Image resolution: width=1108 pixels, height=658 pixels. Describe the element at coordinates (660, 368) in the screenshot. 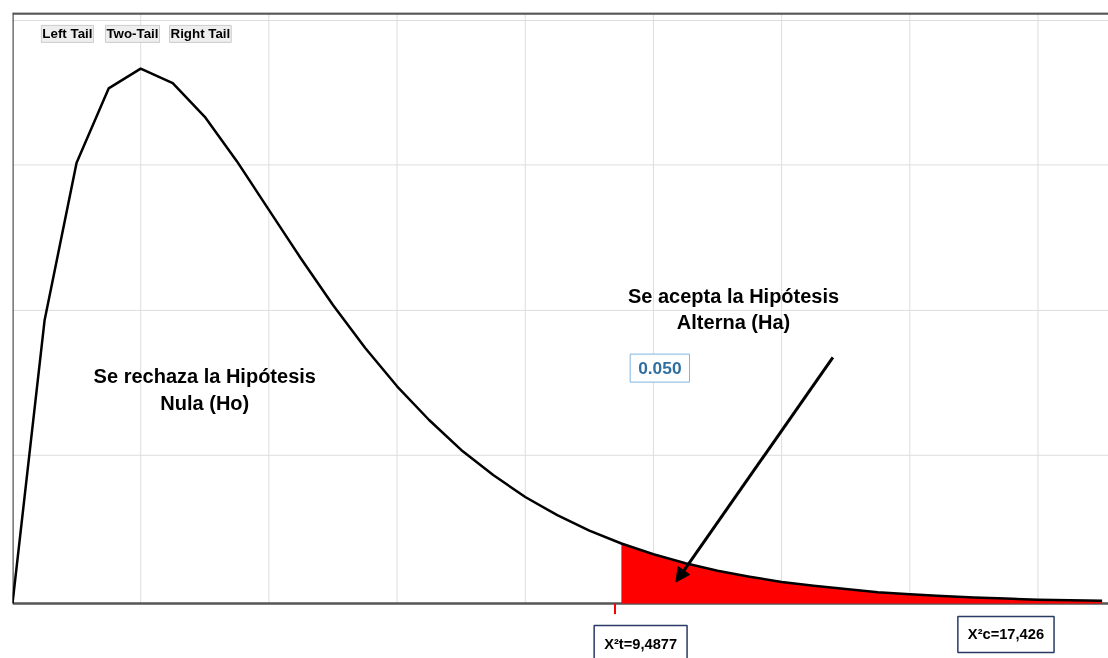

I see `annotation: 0.050` at that location.